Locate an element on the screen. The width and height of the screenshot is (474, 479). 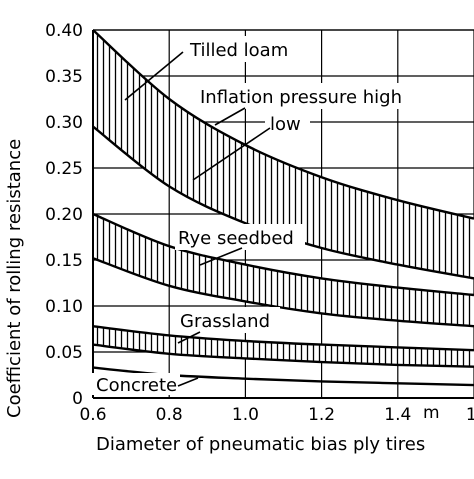
x-tick-label-3: 1.2 is located at coordinates (321, 415).